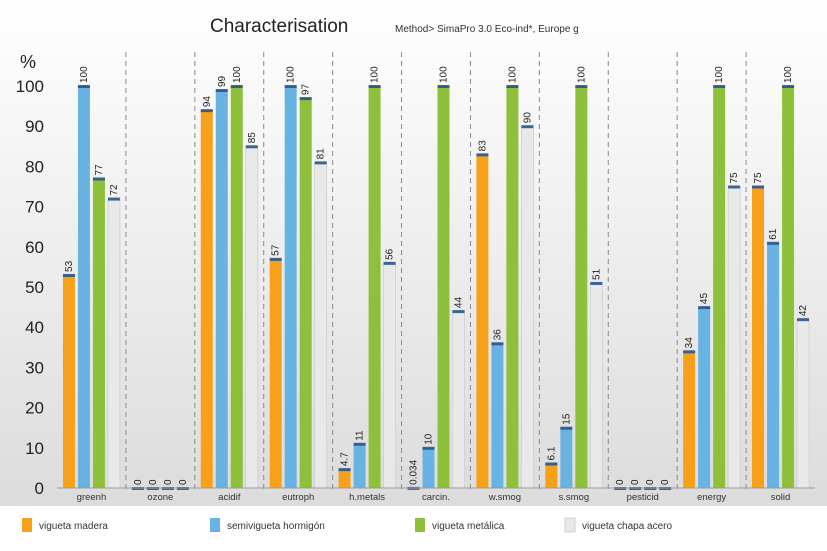 The image size is (827, 551). What do you see at coordinates (276, 526) in the screenshot?
I see `legend-label: semivigueta hormigón` at bounding box center [276, 526].